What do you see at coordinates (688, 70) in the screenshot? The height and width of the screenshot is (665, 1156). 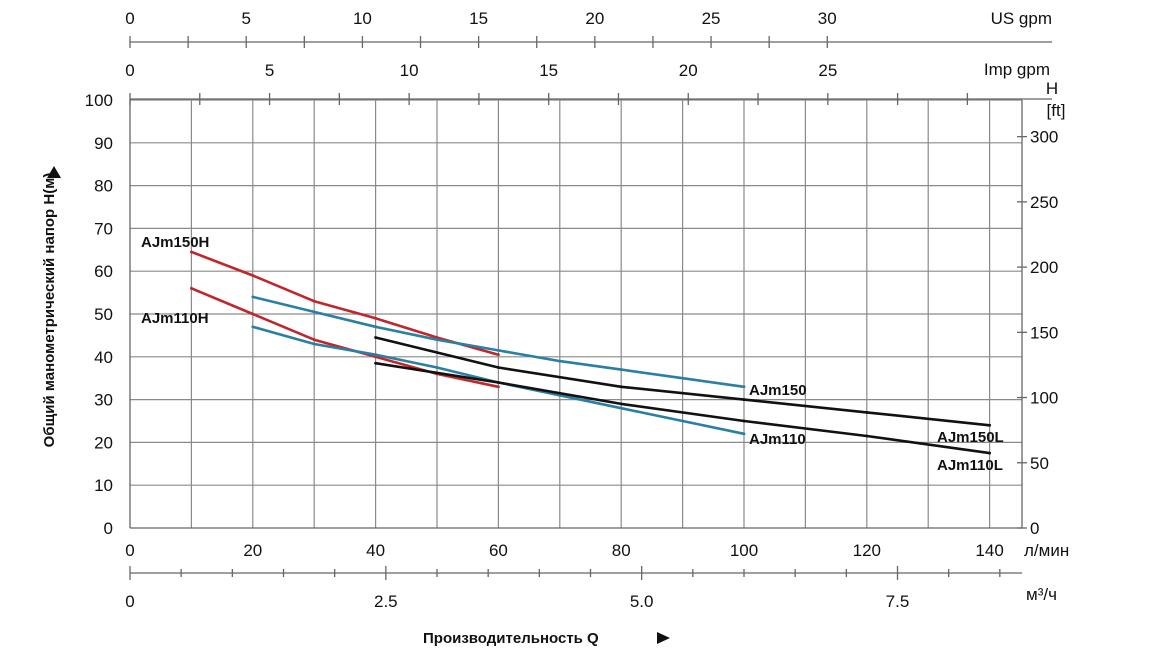 I see `imp-gpm-tick-label: 20` at bounding box center [688, 70].